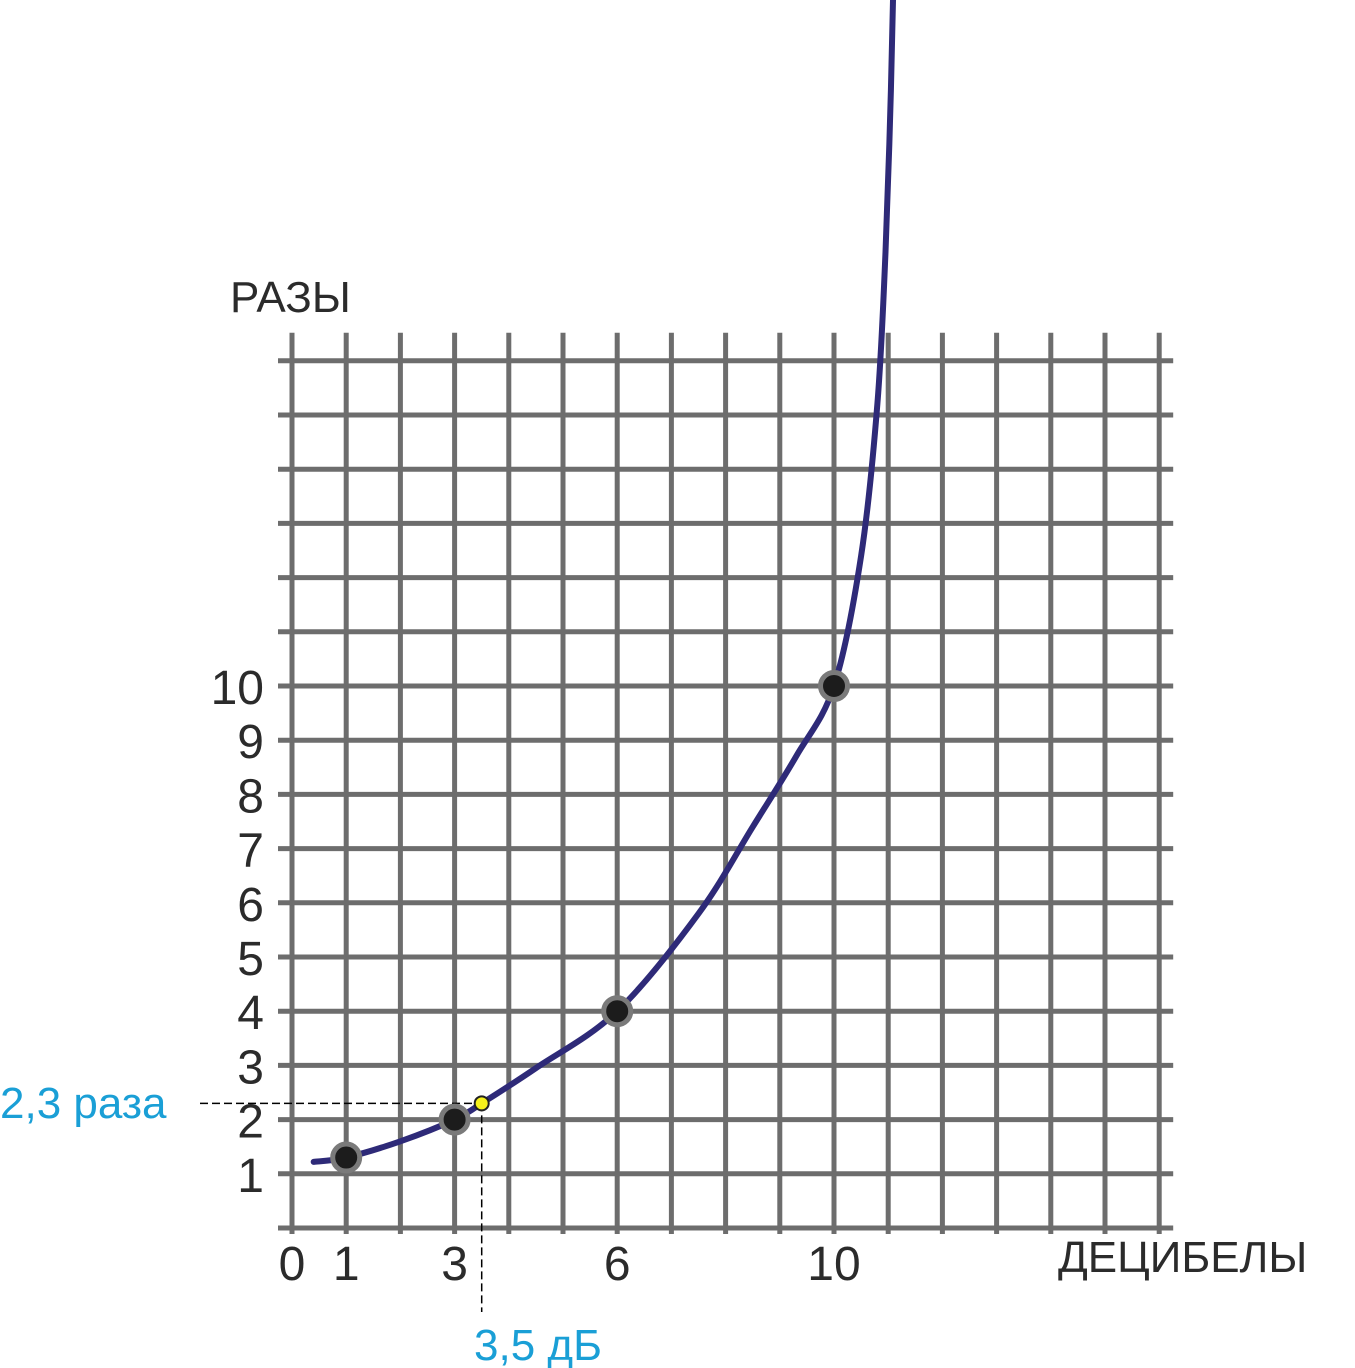  What do you see at coordinates (570, 1264) in the screenshot?
I see `x-tick-labels: 0 1 3 6 10` at bounding box center [570, 1264].